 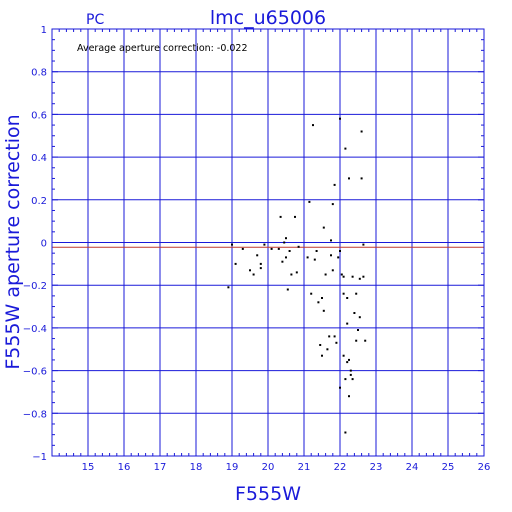 I want to click on y-axis-label: F555W aperture correction, so click(x=13, y=241).